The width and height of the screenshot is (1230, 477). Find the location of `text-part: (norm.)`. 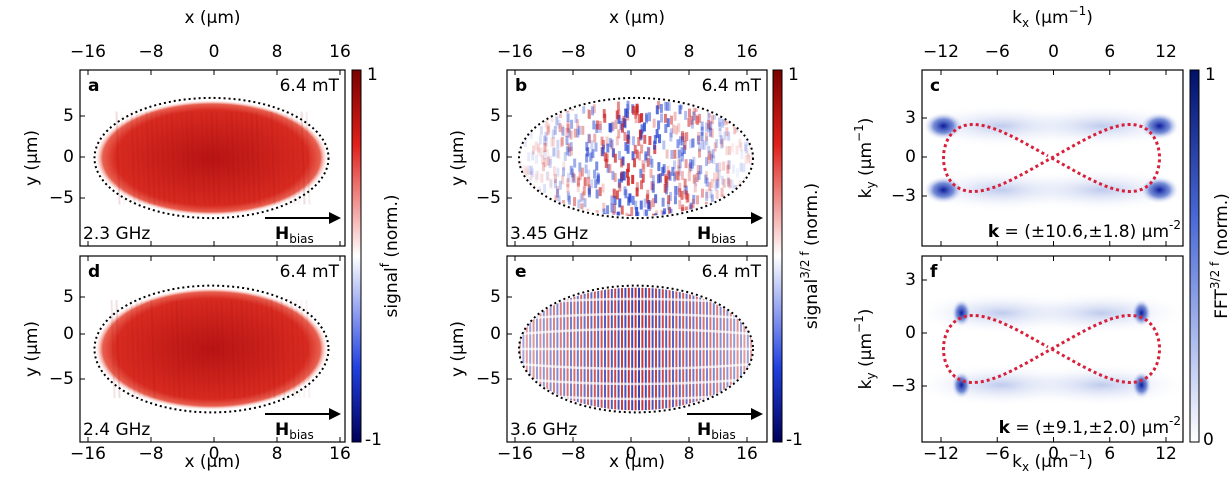

text-part: (norm.) is located at coordinates (392, 228).